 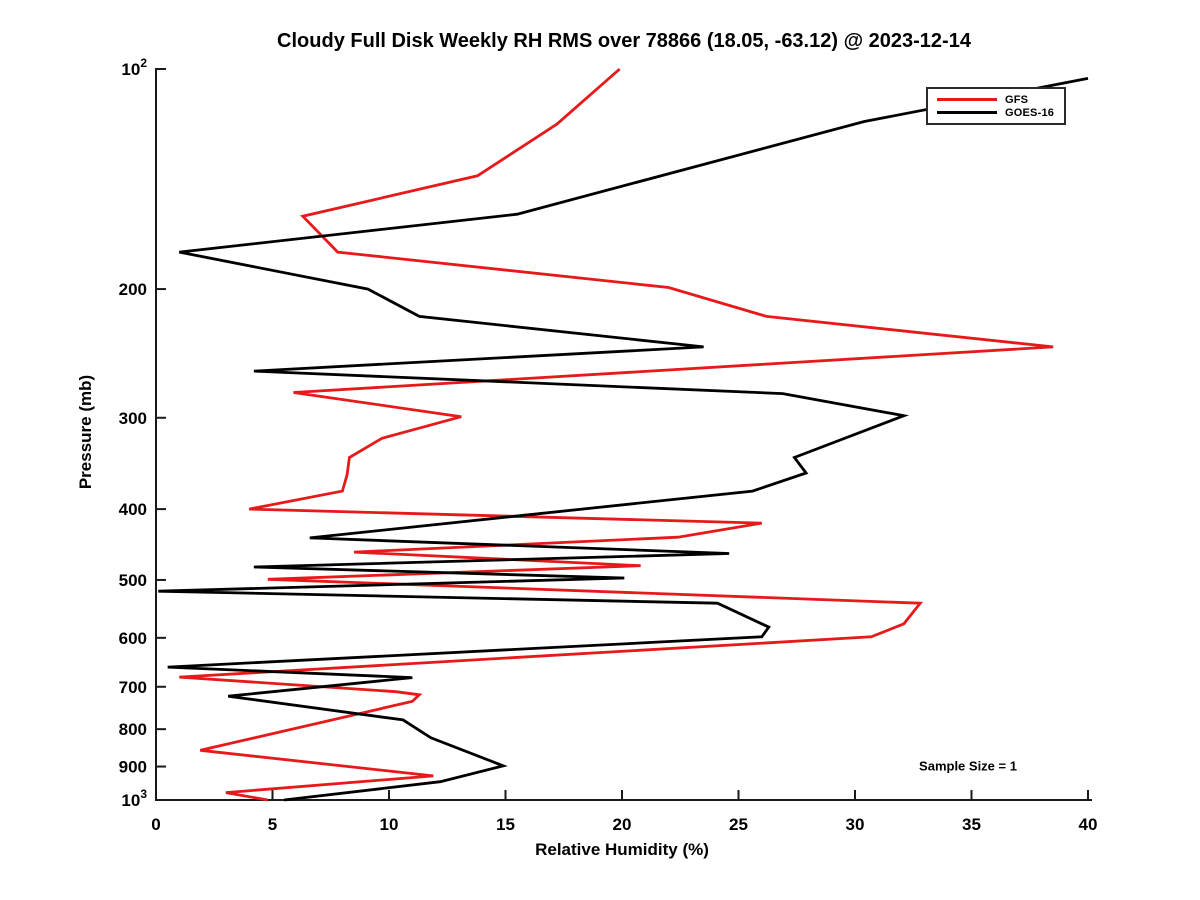 I want to click on x-tick-label: 10, so click(x=389, y=824).